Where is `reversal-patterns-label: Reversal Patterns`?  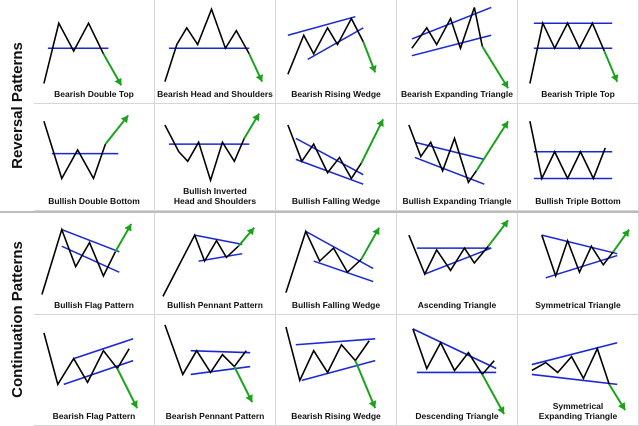
reversal-patterns-label: Reversal Patterns is located at coordinates (17, 105).